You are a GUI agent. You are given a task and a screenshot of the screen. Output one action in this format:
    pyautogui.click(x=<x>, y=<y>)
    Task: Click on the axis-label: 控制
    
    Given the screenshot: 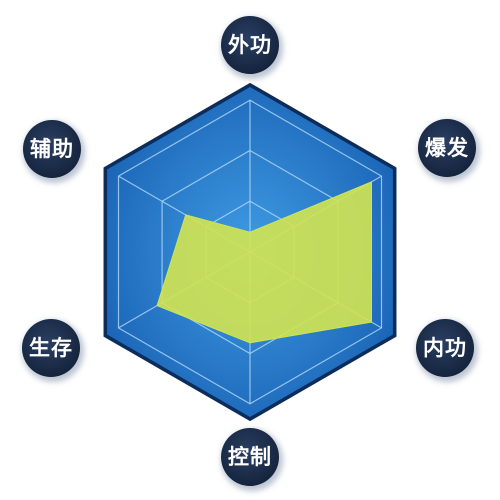 What is the action you would take?
    pyautogui.click(x=250, y=456)
    